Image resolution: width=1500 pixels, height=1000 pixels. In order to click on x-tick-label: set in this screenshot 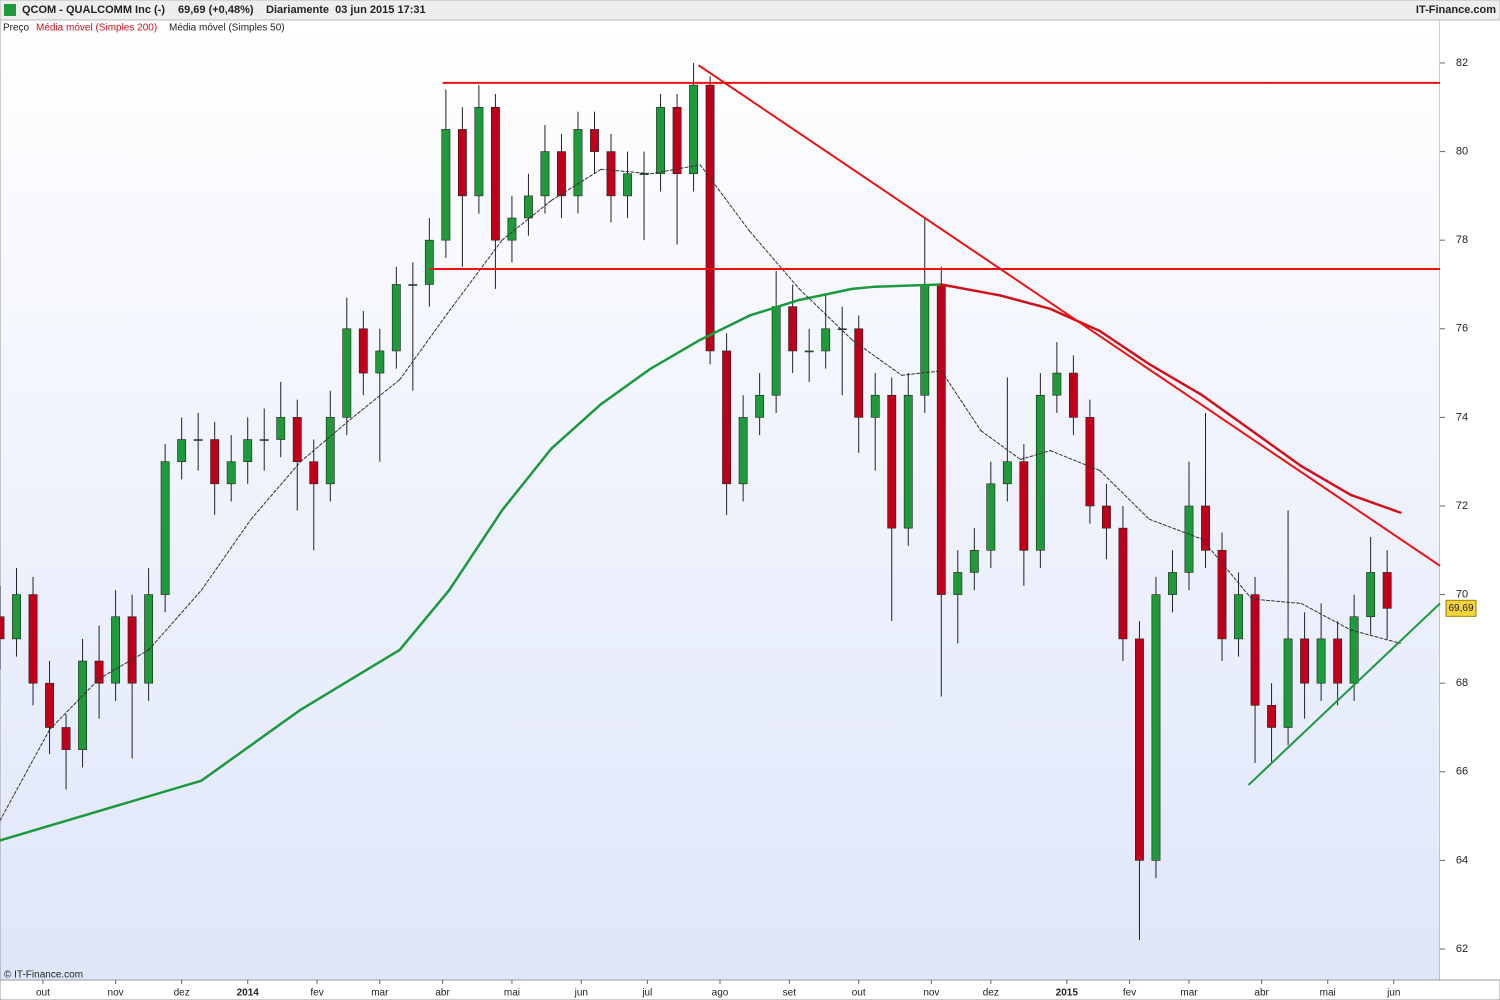, I will do `click(790, 993)`.